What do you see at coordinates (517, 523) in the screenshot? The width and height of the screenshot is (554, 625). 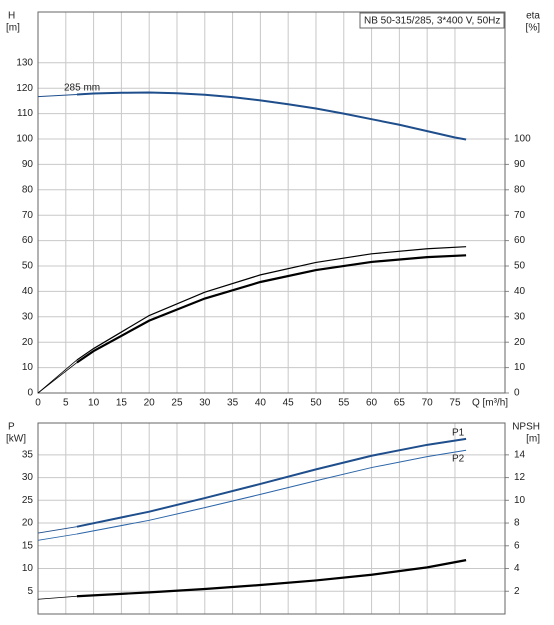 I see `y2-tick-label: 8` at bounding box center [517, 523].